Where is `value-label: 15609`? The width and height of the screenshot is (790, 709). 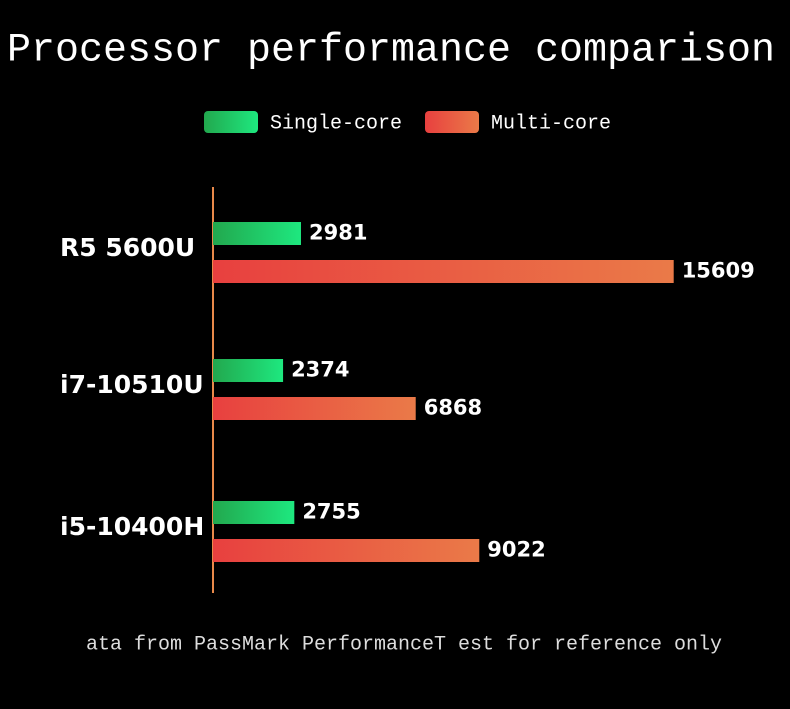 value-label: 15609 is located at coordinates (718, 271).